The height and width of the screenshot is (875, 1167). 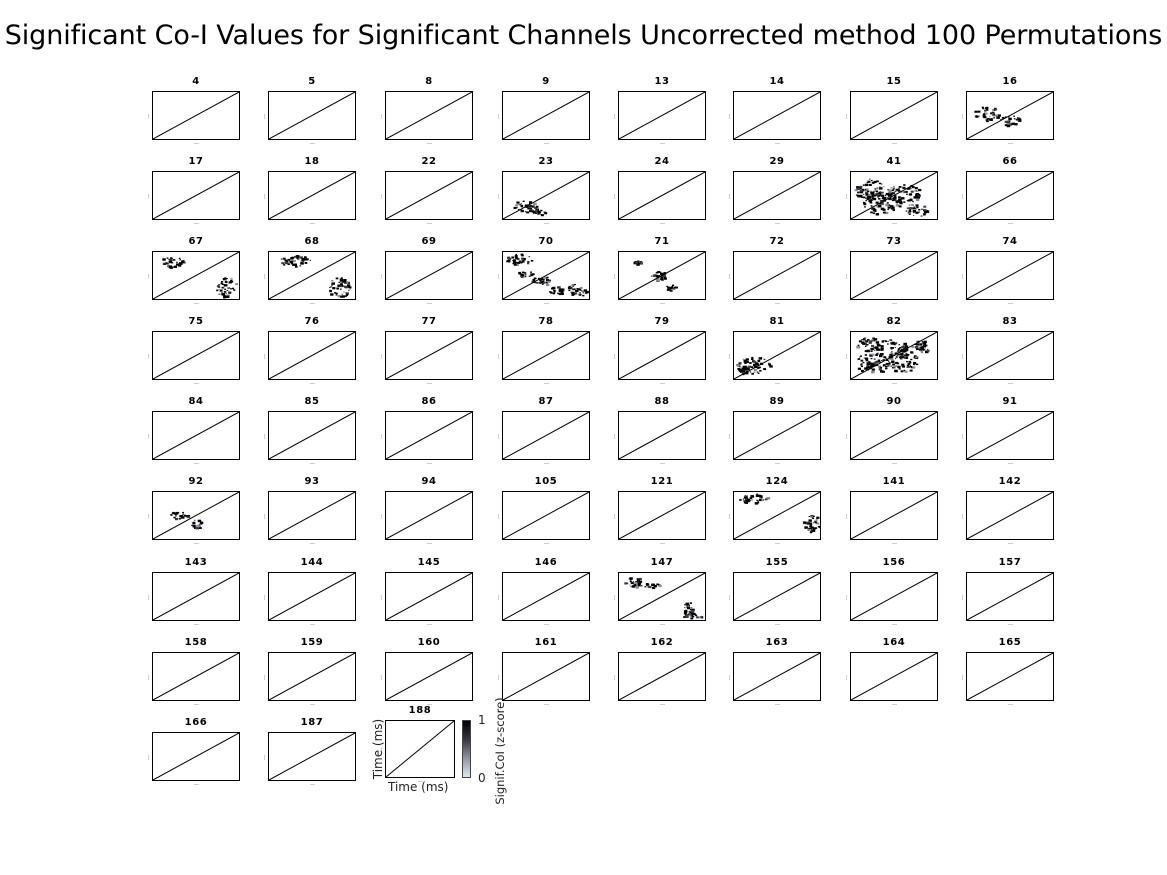 What do you see at coordinates (312, 161) in the screenshot?
I see `channel-title: 18` at bounding box center [312, 161].